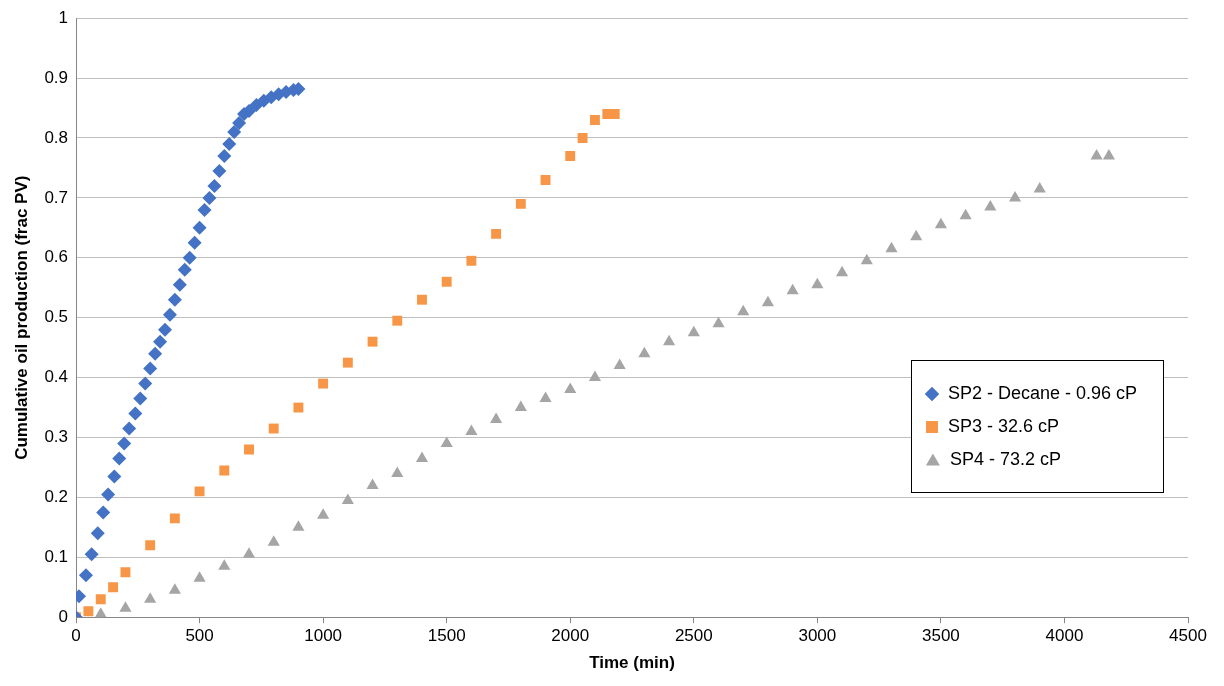 The height and width of the screenshot is (686, 1224). I want to click on x-tick-label: 2500, so click(693, 636).